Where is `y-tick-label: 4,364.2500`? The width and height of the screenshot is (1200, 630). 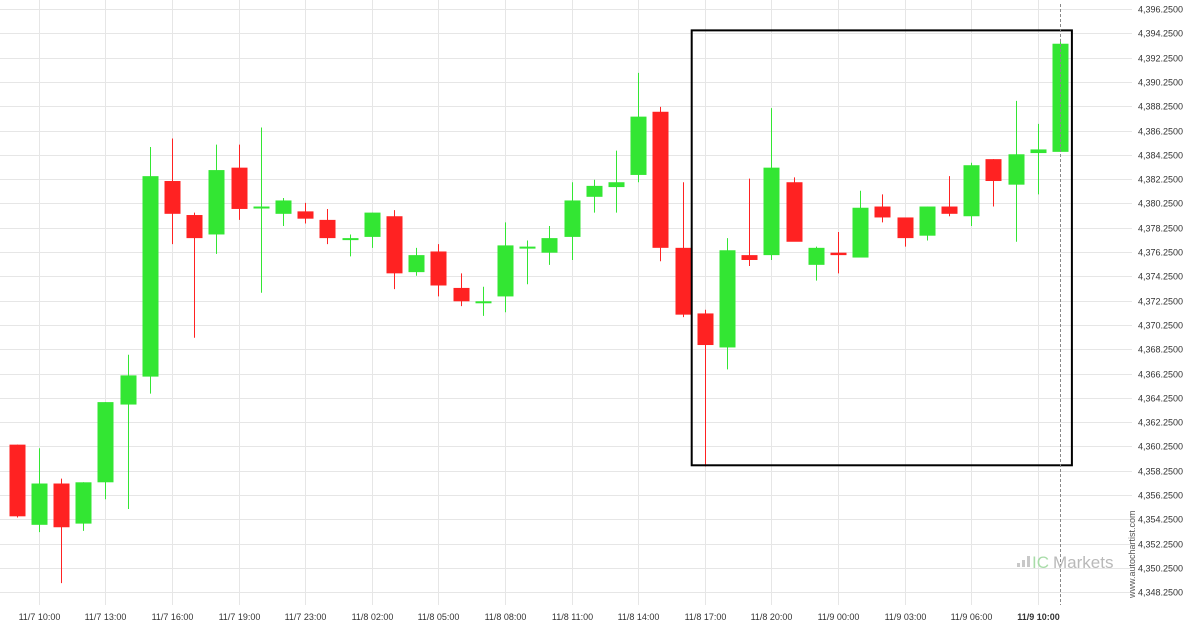
y-tick-label: 4,364.2500 is located at coordinates (1160, 399).